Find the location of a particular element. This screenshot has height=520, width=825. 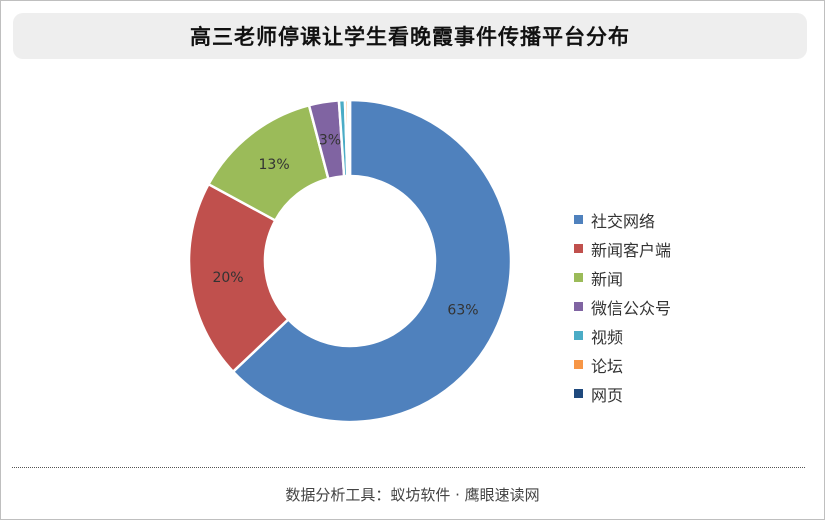

legend-item: 新闻 is located at coordinates (622, 277).